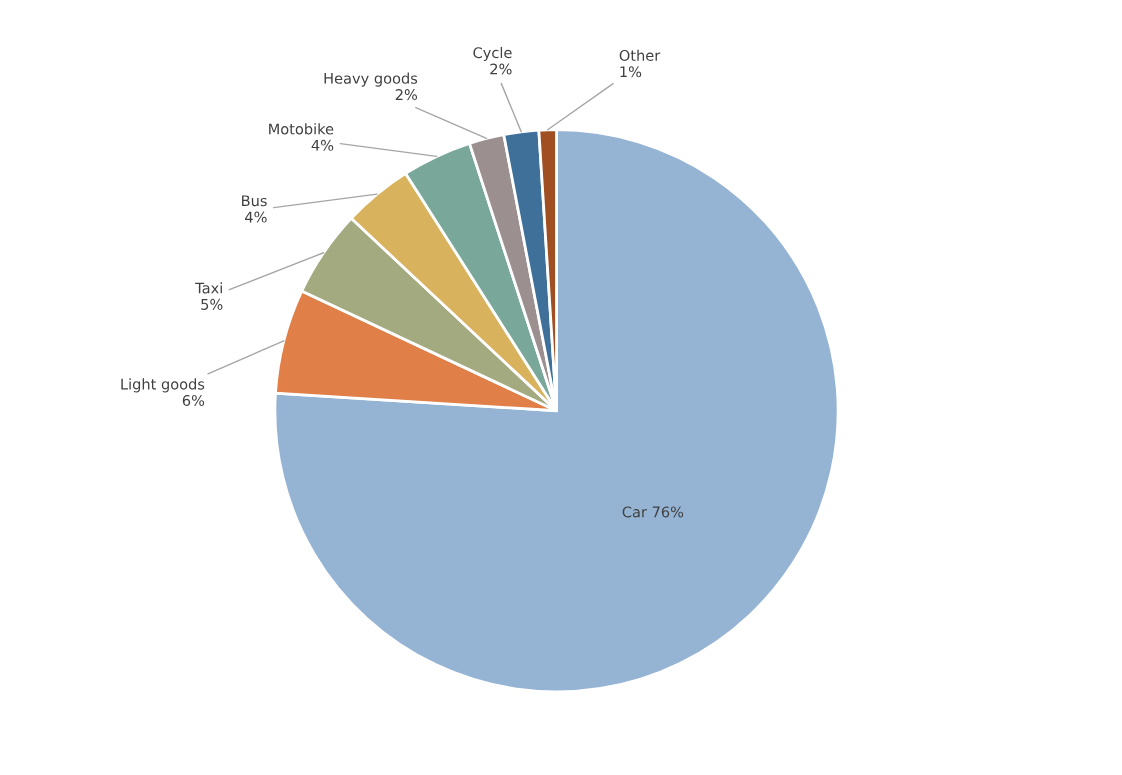  I want to click on slice-label: Heavy goods, so click(371, 79).